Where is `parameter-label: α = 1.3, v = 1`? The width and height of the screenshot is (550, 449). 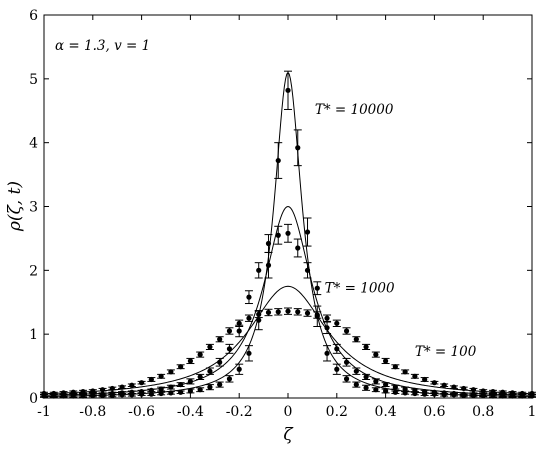
parameter-label: α = 1.3, v = 1 is located at coordinates (102, 46).